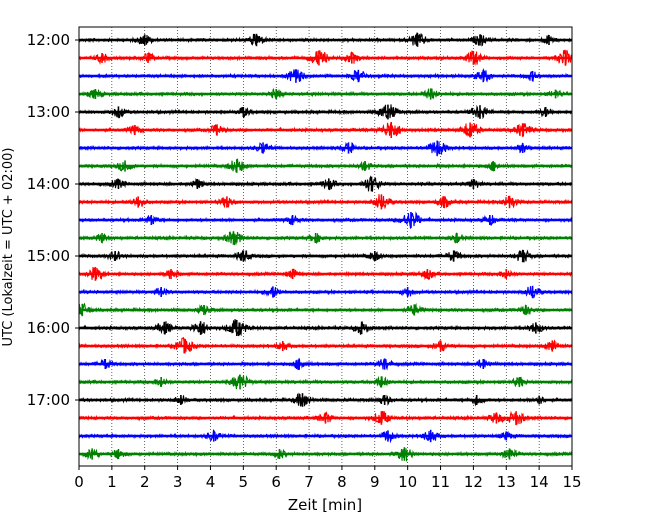  Describe the element at coordinates (48, 184) in the screenshot. I see `y-tick-label: 14:00` at that location.